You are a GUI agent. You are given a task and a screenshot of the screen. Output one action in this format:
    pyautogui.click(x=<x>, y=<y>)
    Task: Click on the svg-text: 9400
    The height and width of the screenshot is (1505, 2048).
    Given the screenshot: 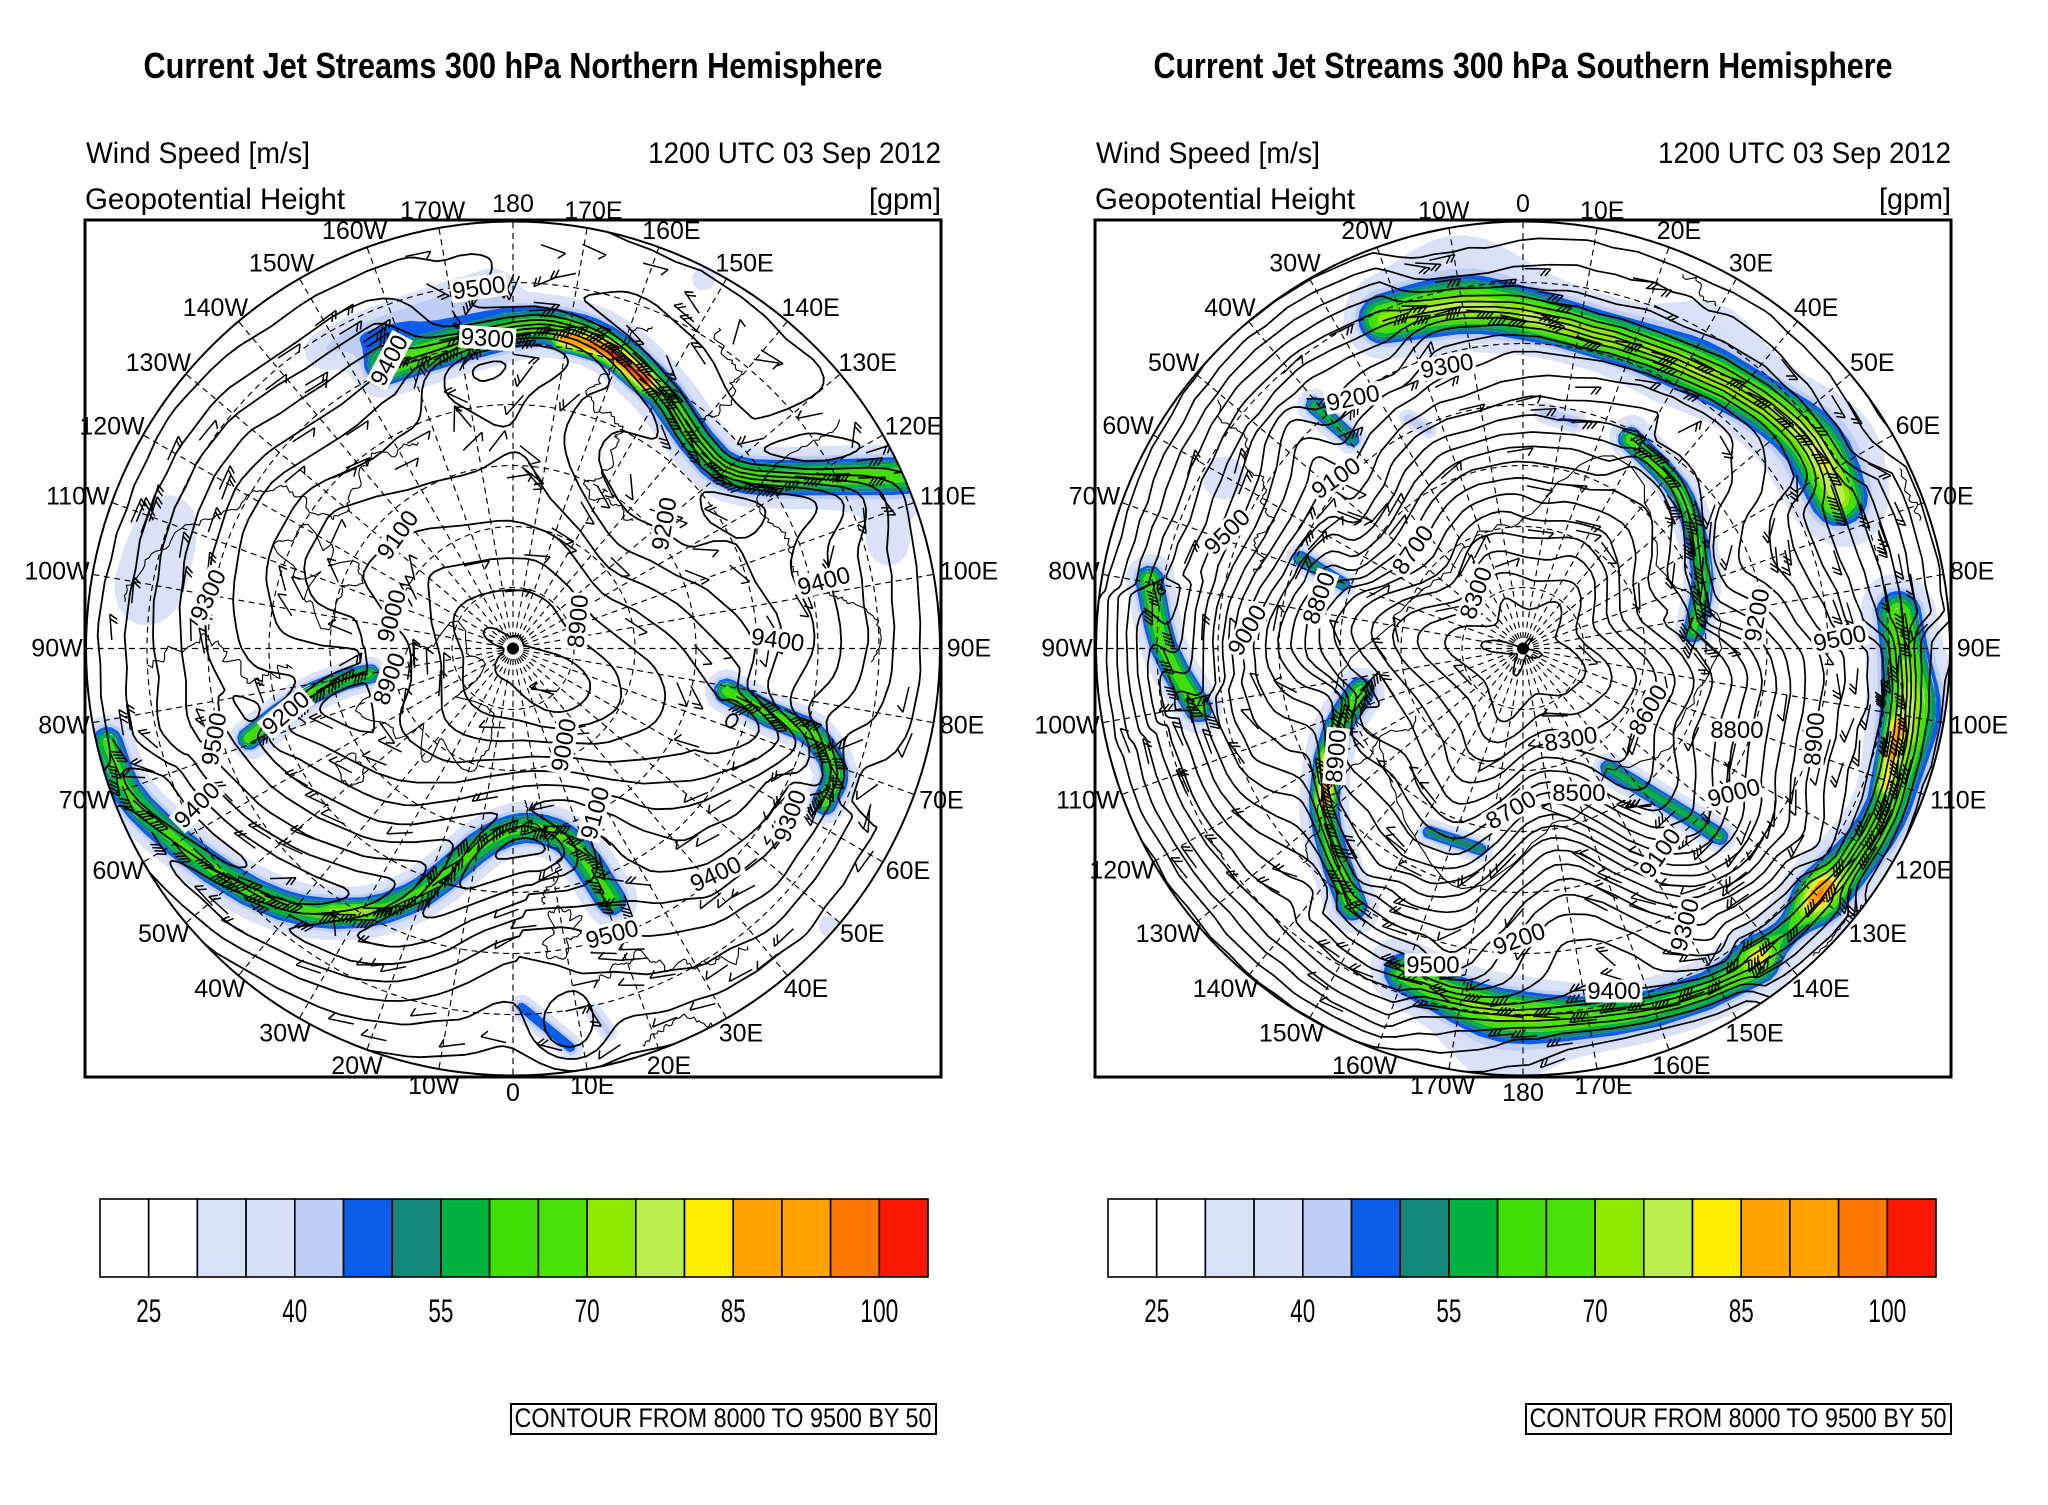 What is the action you would take?
    pyautogui.click(x=1613, y=991)
    